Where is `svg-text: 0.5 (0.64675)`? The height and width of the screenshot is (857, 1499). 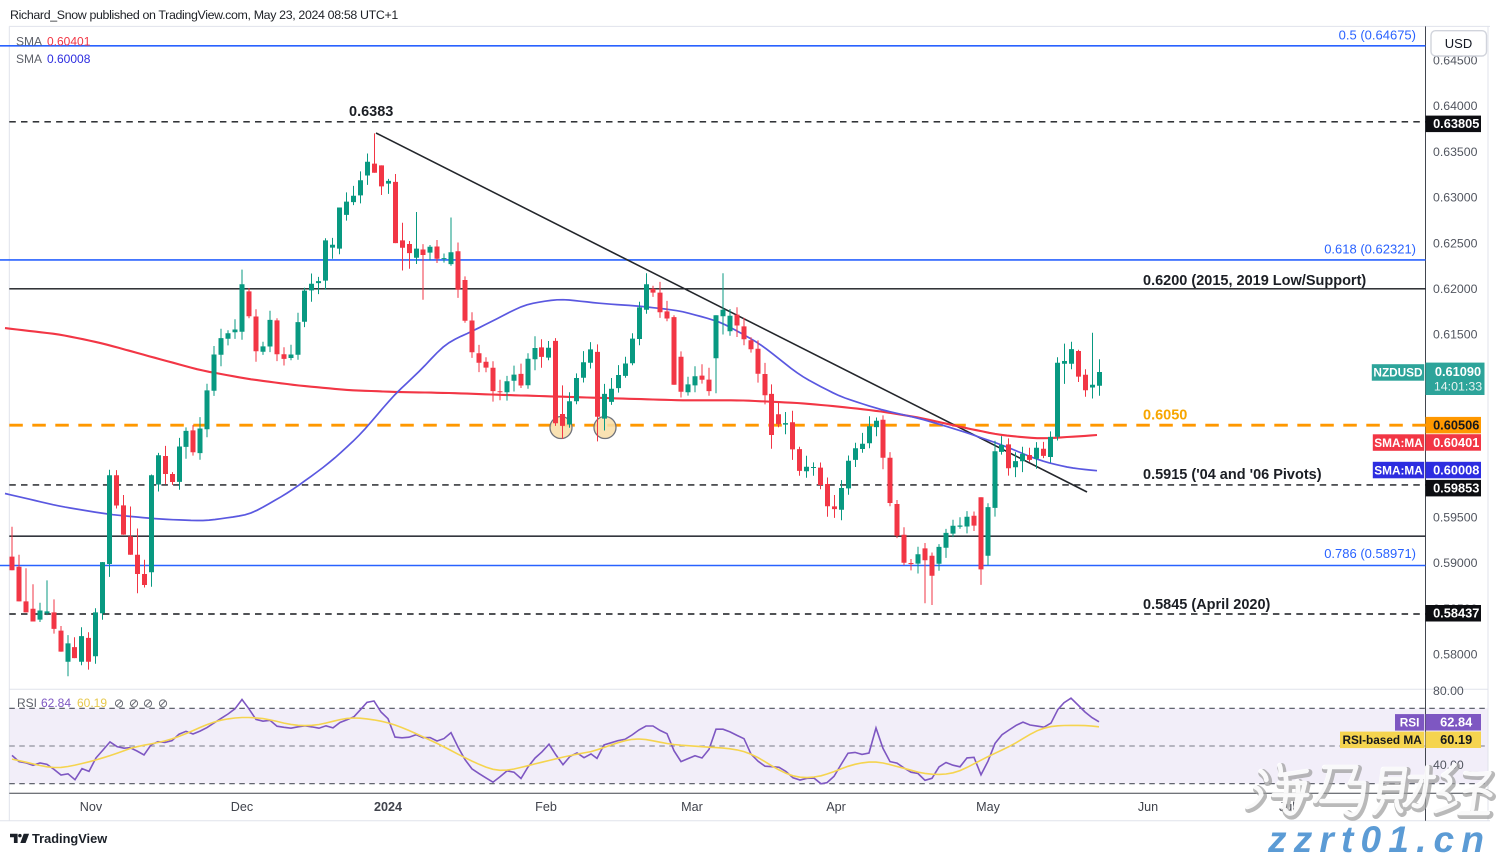
svg-text: 0.5 (0.64675) is located at coordinates (1377, 35).